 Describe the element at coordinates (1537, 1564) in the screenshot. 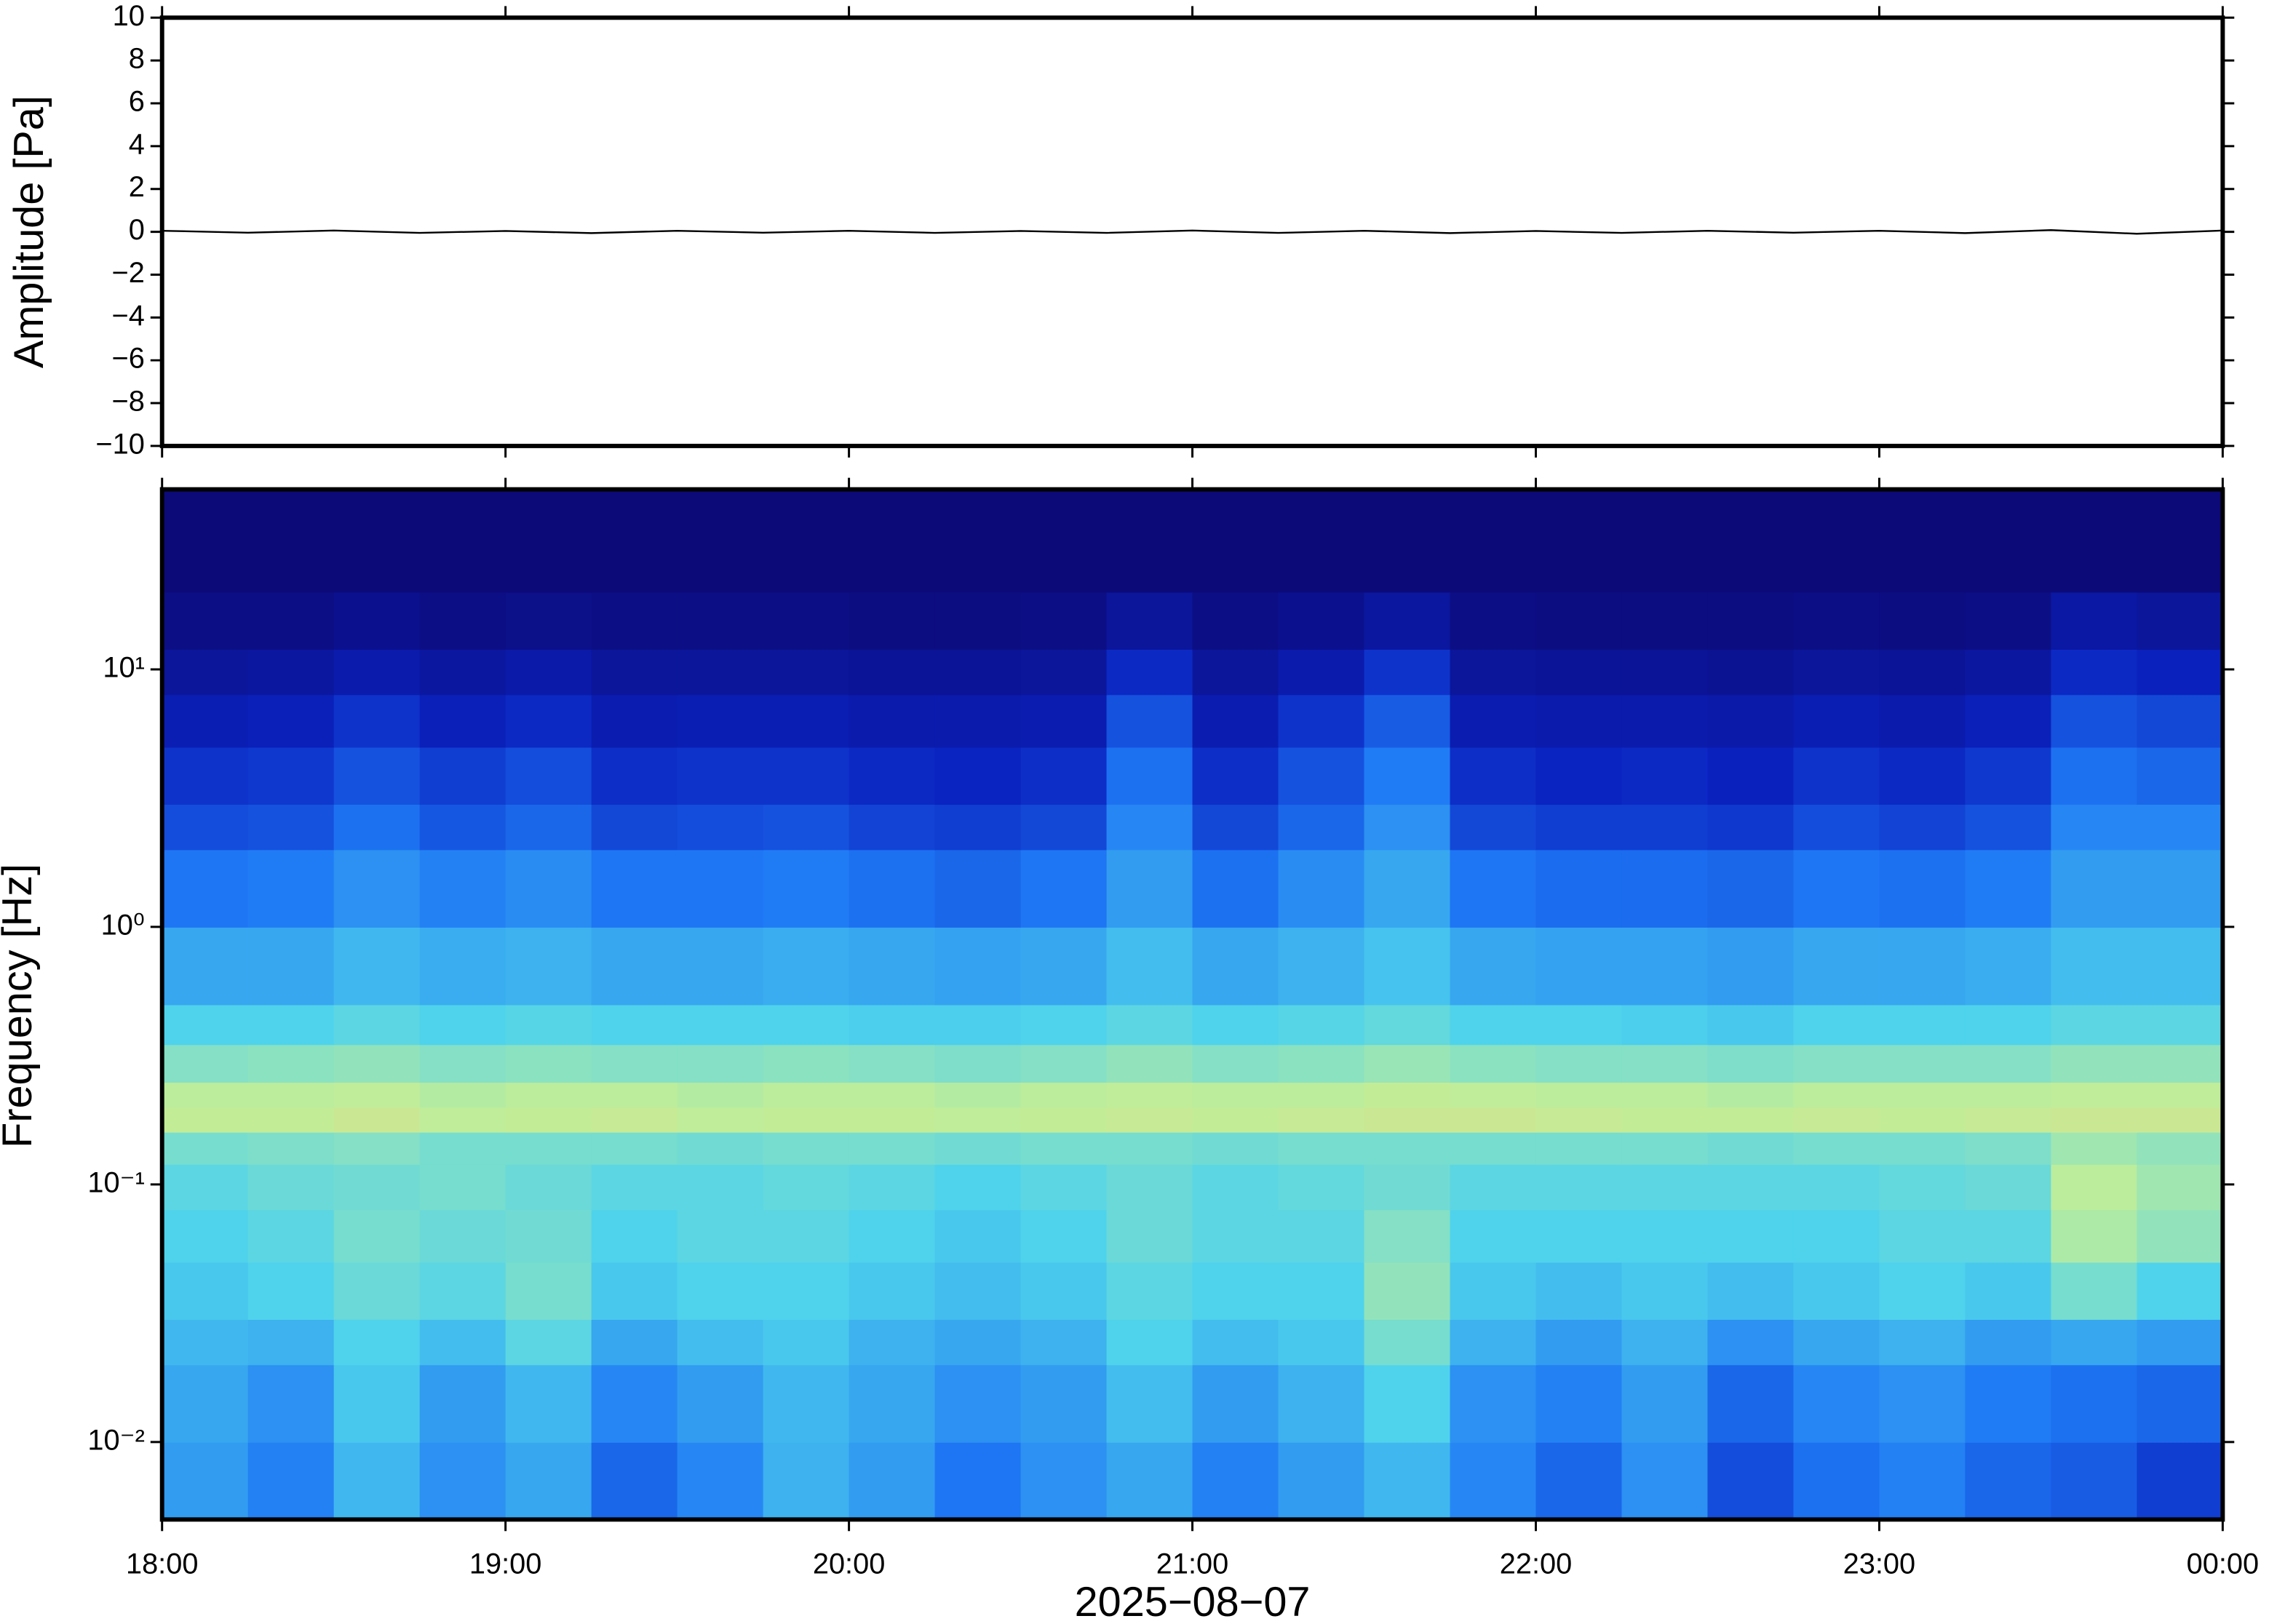

I see `x-tick-label: 22:00` at that location.